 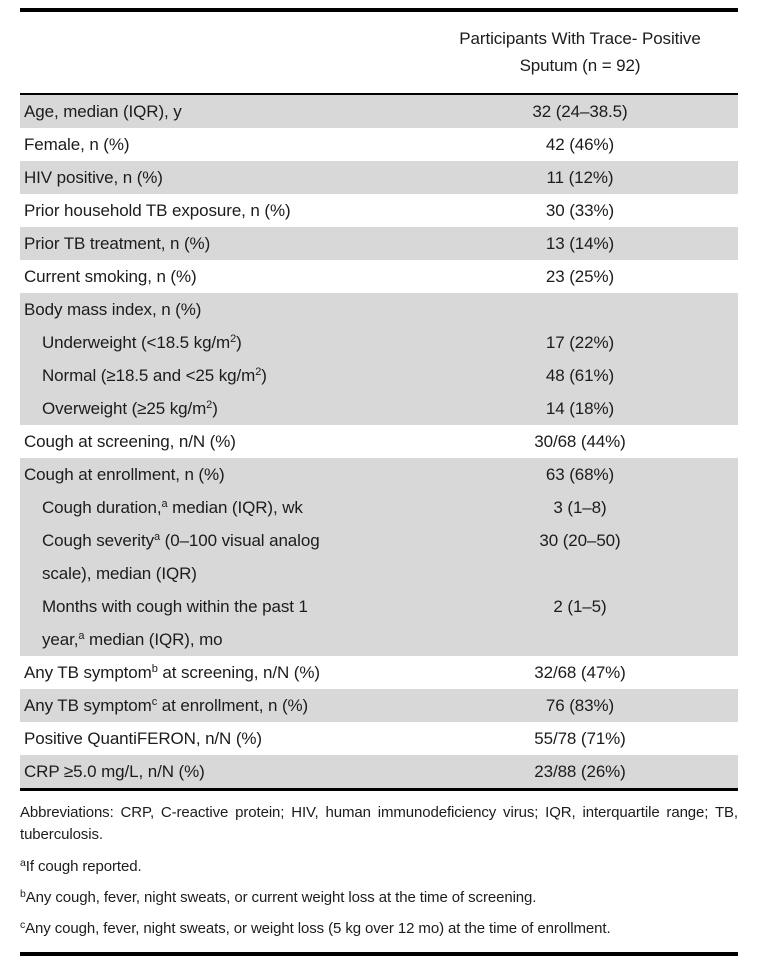 I want to click on row-label-text: median (IQR), wk, so click(x=235, y=507).